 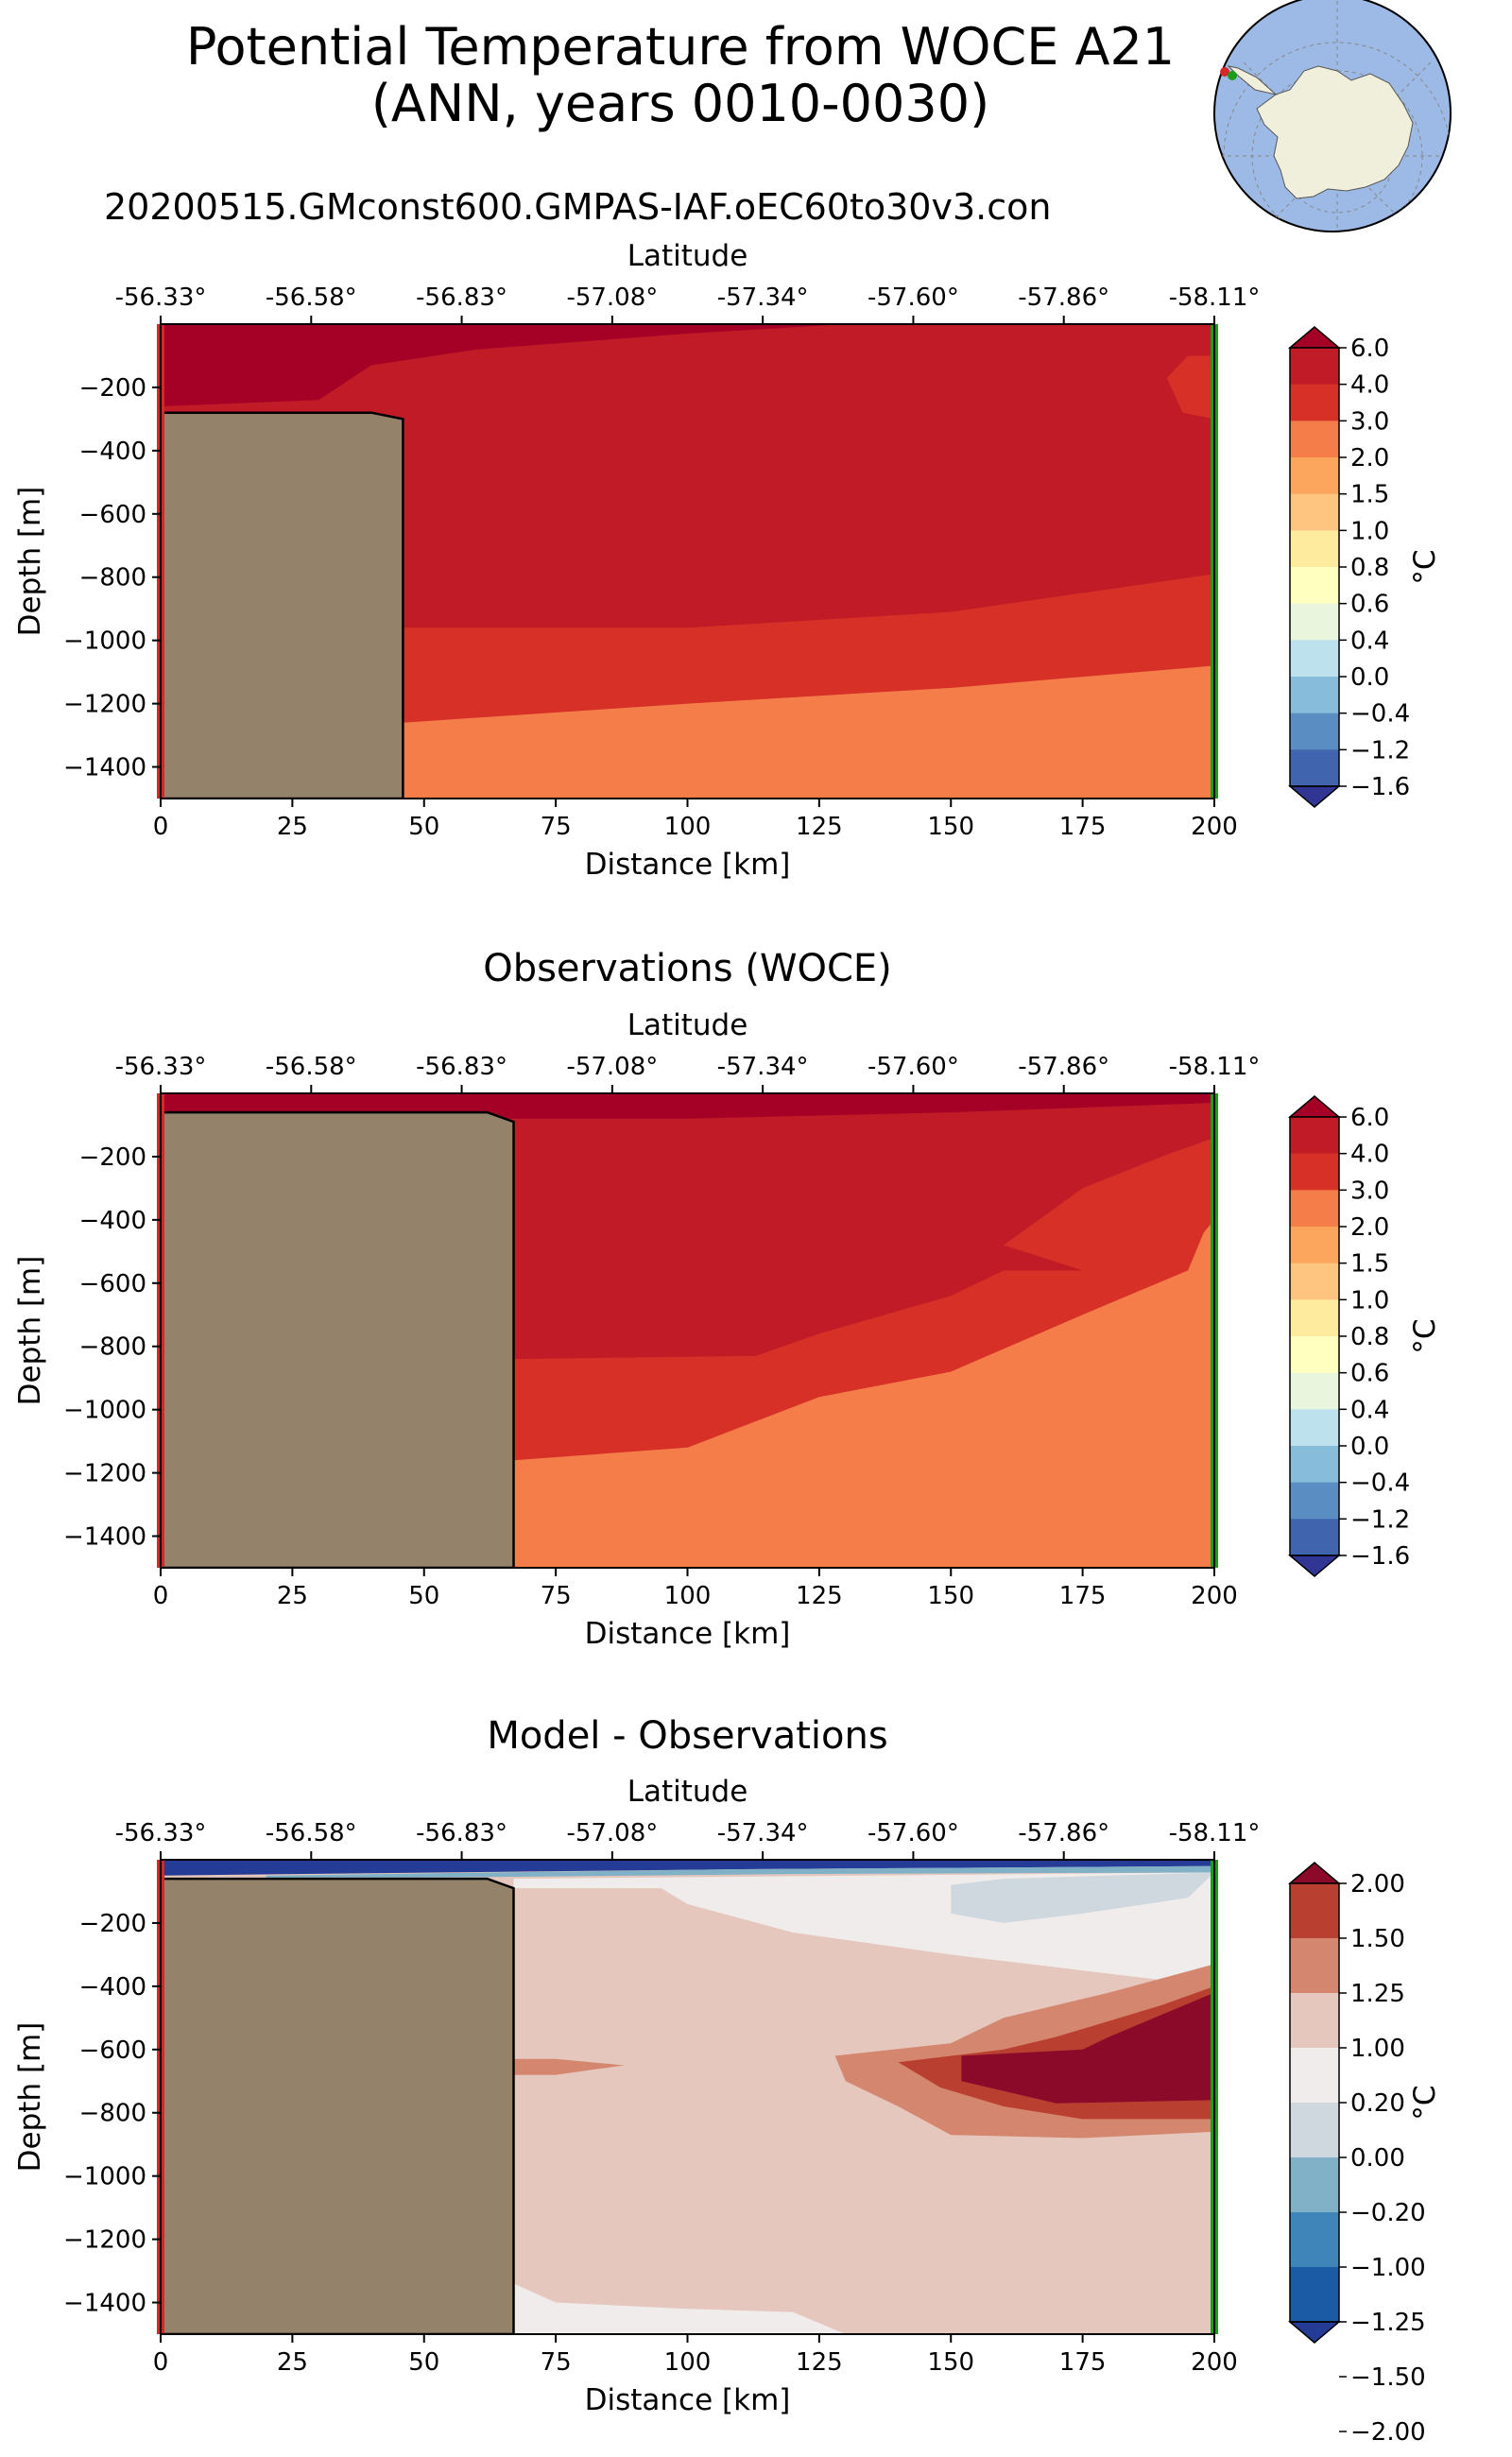 What do you see at coordinates (819, 1596) in the screenshot?
I see `x-tick-label: 125` at bounding box center [819, 1596].